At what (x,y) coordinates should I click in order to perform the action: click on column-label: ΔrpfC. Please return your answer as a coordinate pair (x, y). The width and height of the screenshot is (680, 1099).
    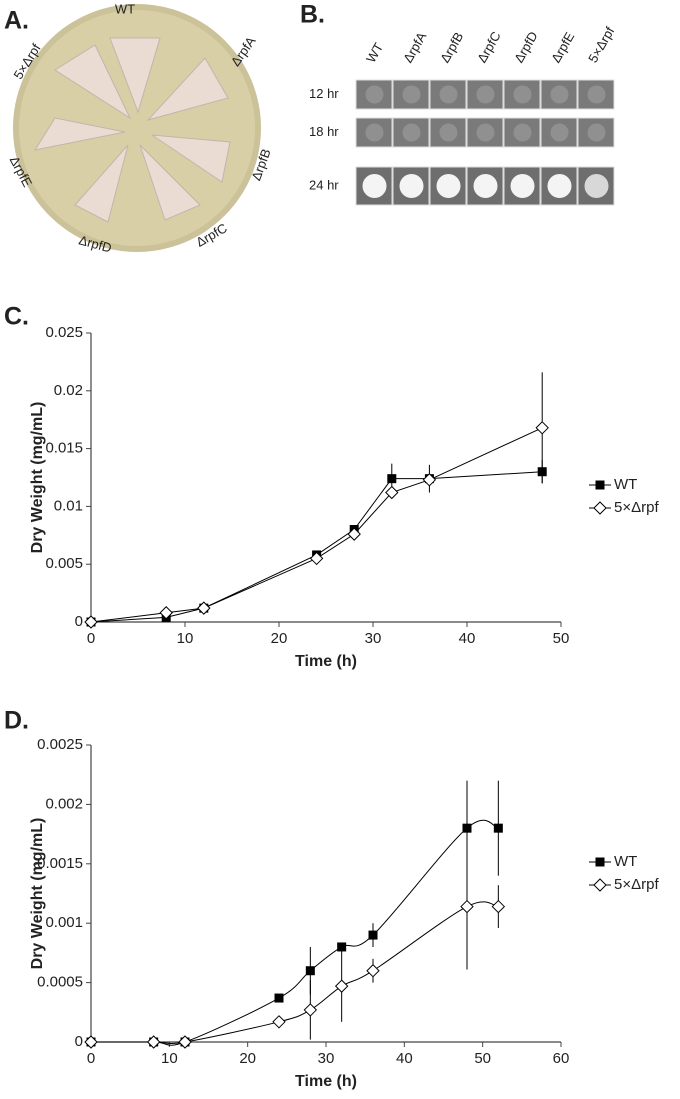
    Looking at the image, I should click on (489, 47).